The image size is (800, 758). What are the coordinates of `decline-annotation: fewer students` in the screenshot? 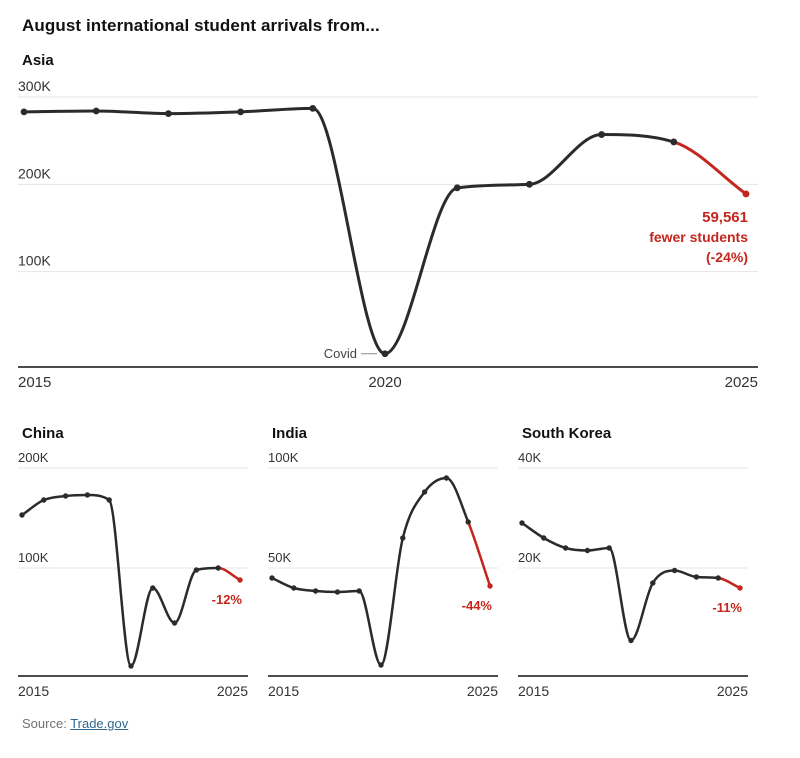 It's located at (698, 237).